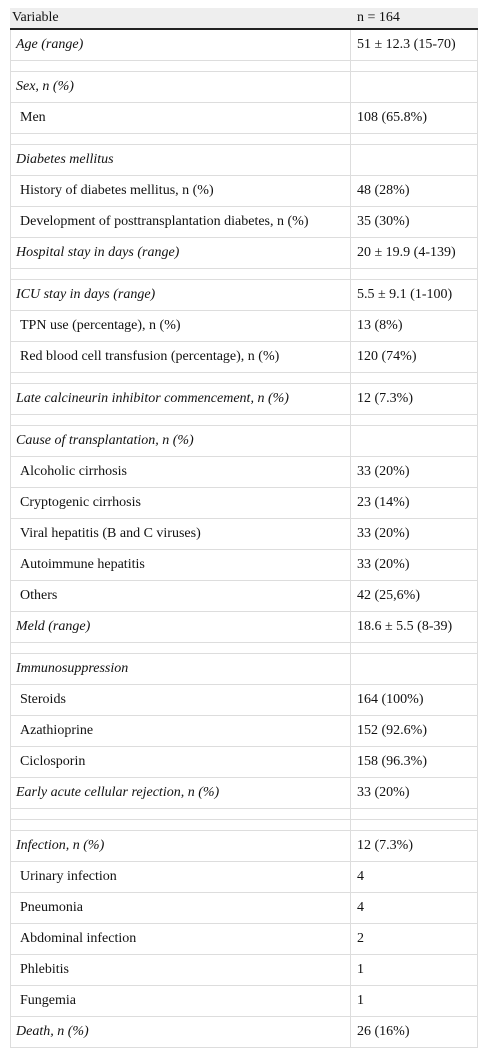 The height and width of the screenshot is (1053, 489). What do you see at coordinates (180, 160) in the screenshot?
I see `row-label: Diabetes mellitus` at bounding box center [180, 160].